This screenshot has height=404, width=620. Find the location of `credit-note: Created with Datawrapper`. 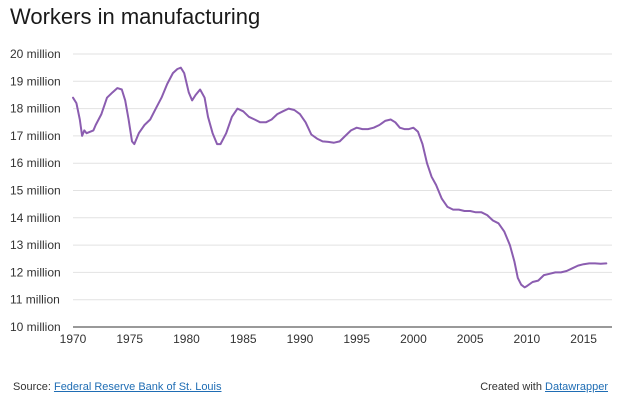

credit-note: Created with Datawrapper is located at coordinates (544, 387).